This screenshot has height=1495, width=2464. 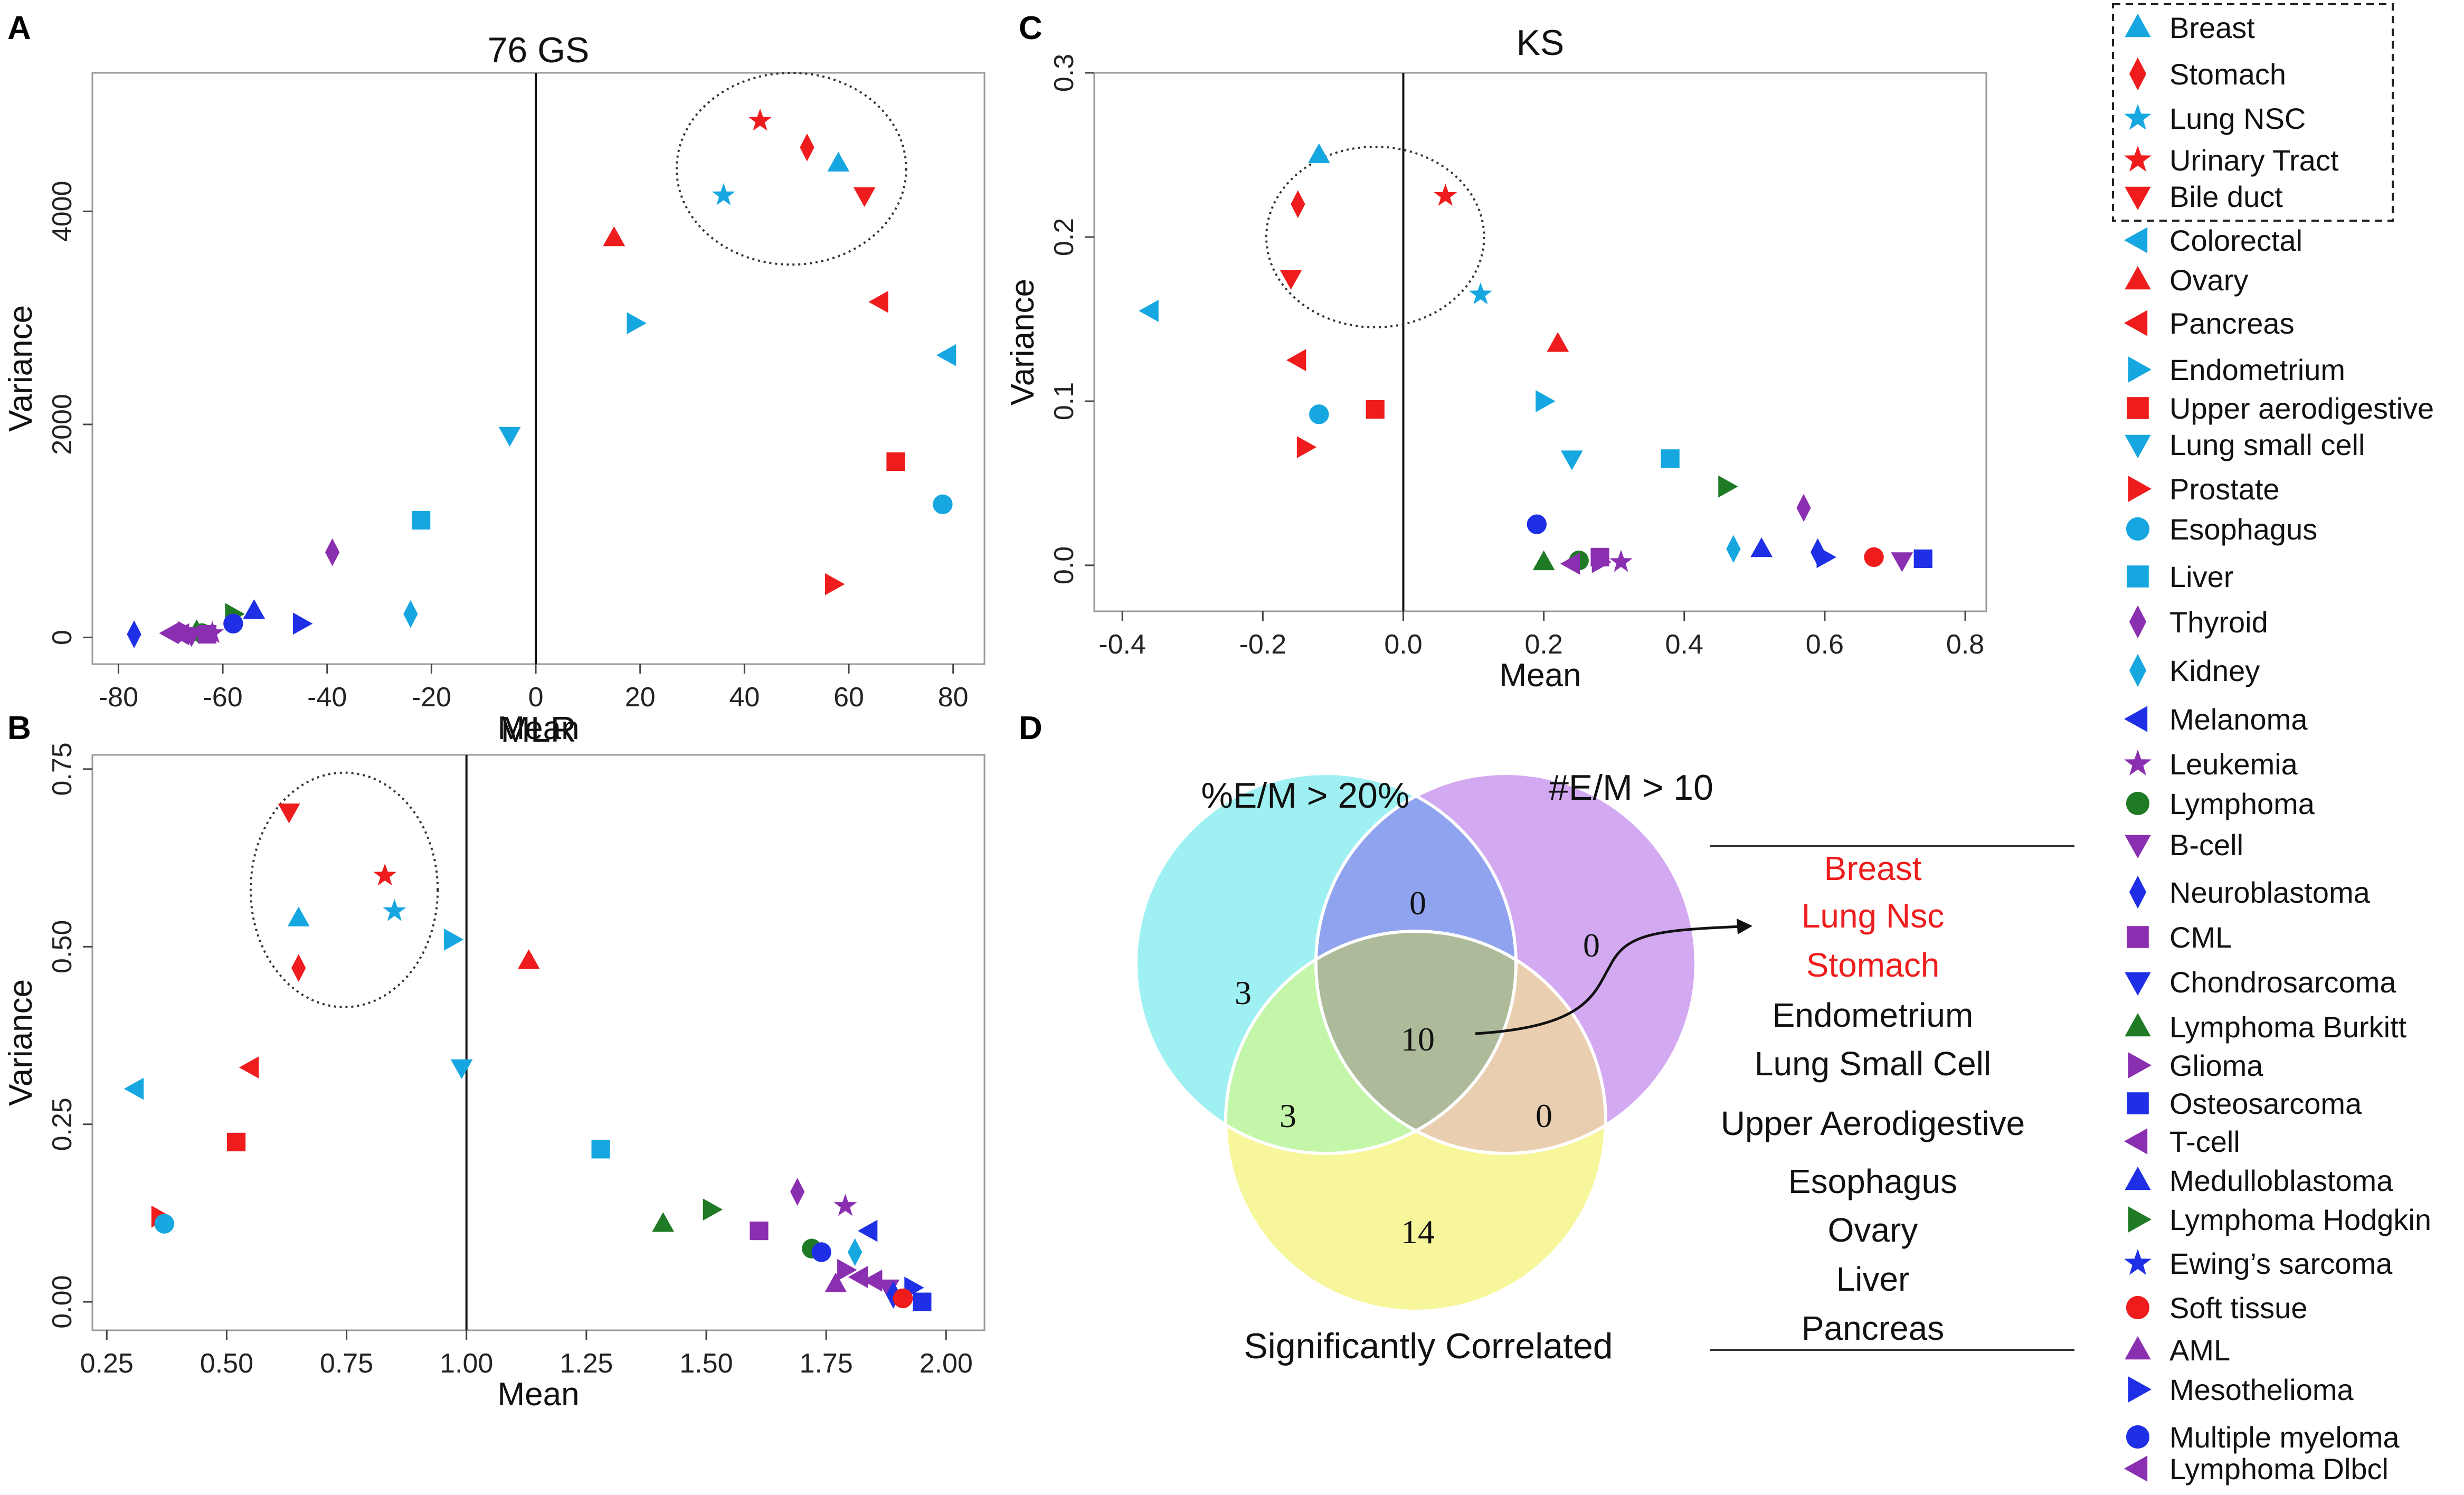 I want to click on point-lung-nsc: Lung NSC, so click(x=1480, y=293).